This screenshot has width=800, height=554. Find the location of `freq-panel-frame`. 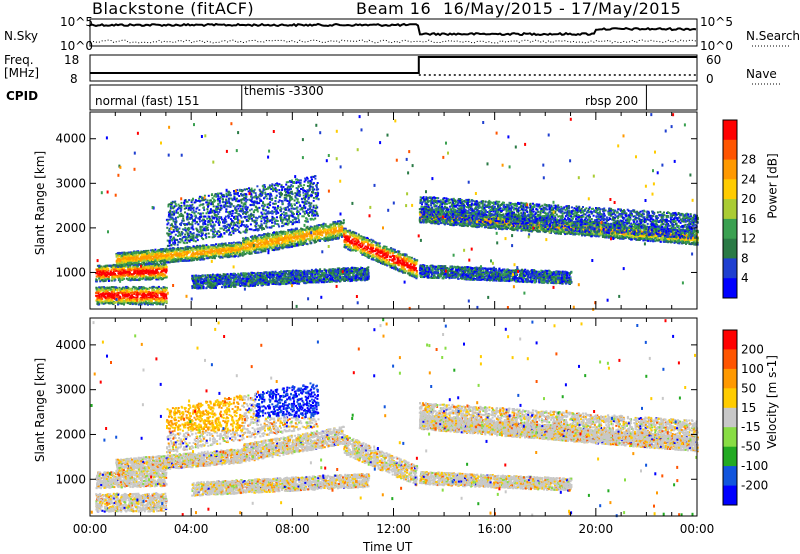

freq-panel-frame is located at coordinates (393, 68).